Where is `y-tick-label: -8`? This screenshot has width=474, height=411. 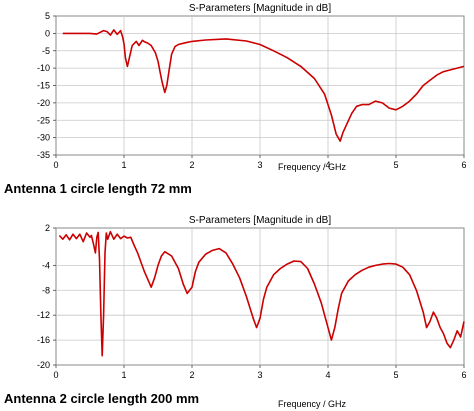 y-tick-label: -8 is located at coordinates (46, 290).